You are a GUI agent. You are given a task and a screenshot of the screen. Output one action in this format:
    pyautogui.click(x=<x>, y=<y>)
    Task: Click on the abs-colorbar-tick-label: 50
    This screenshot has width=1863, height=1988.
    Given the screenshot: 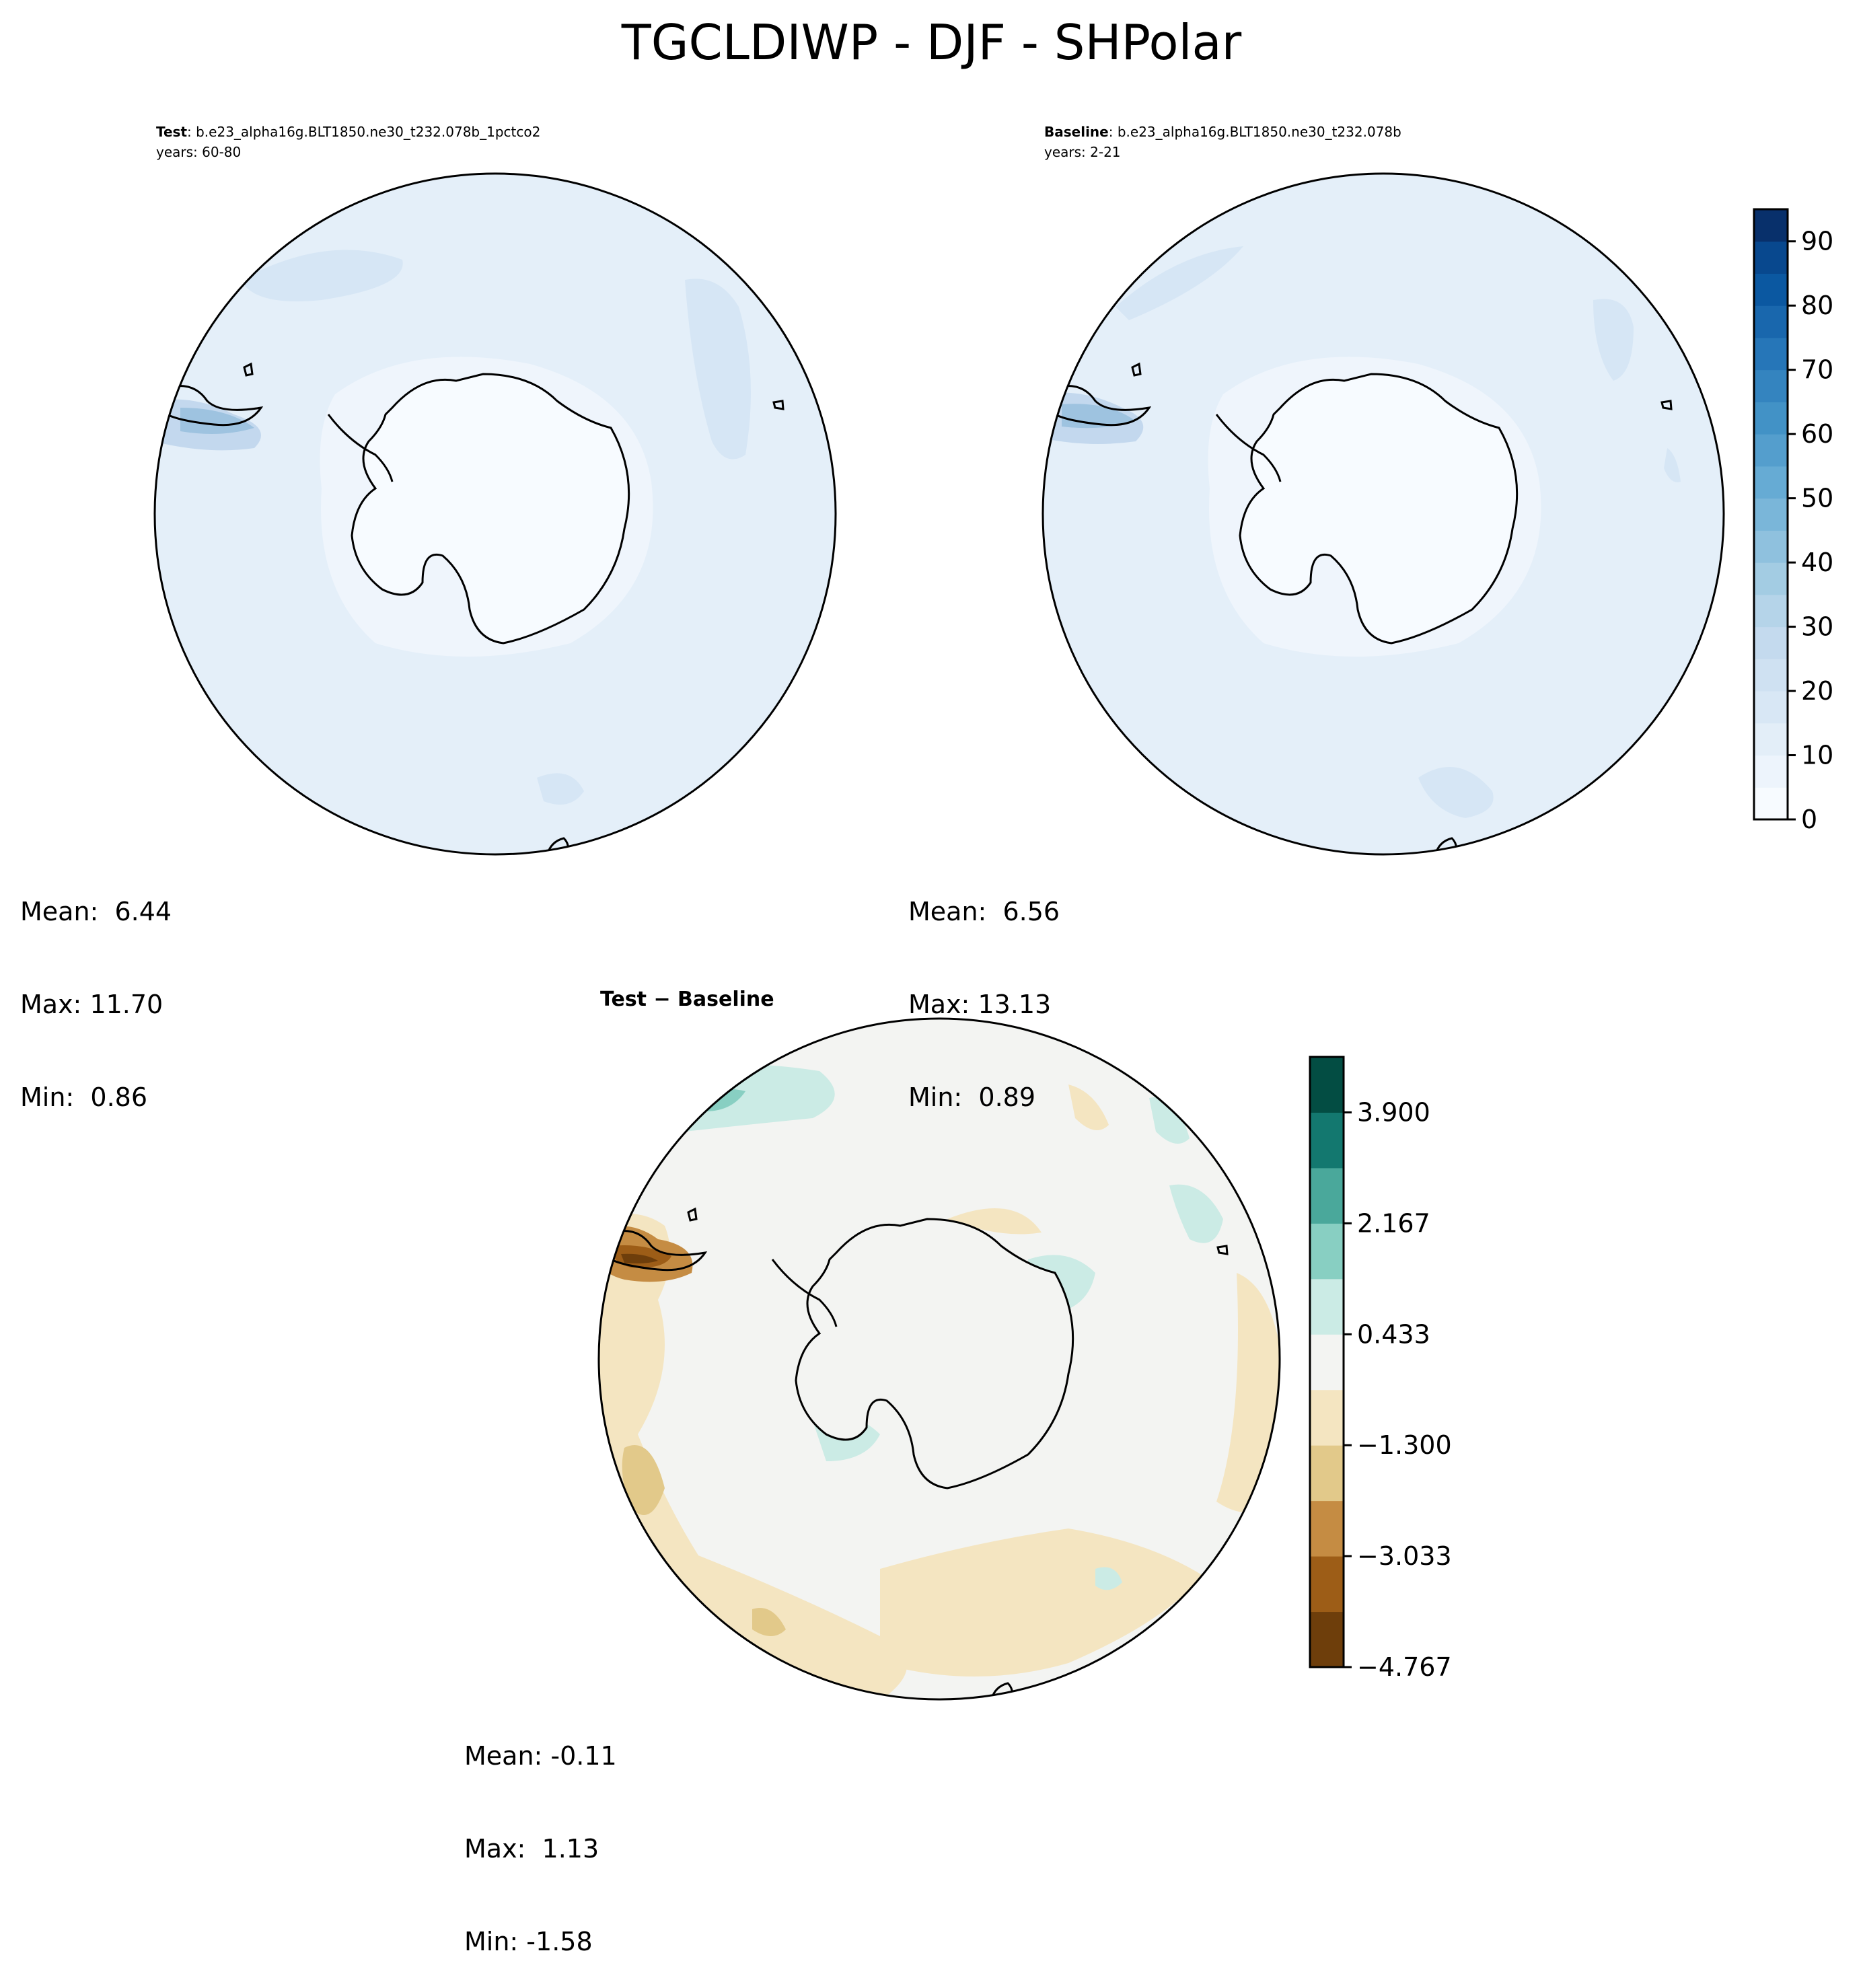 What is the action you would take?
    pyautogui.click(x=1817, y=499)
    